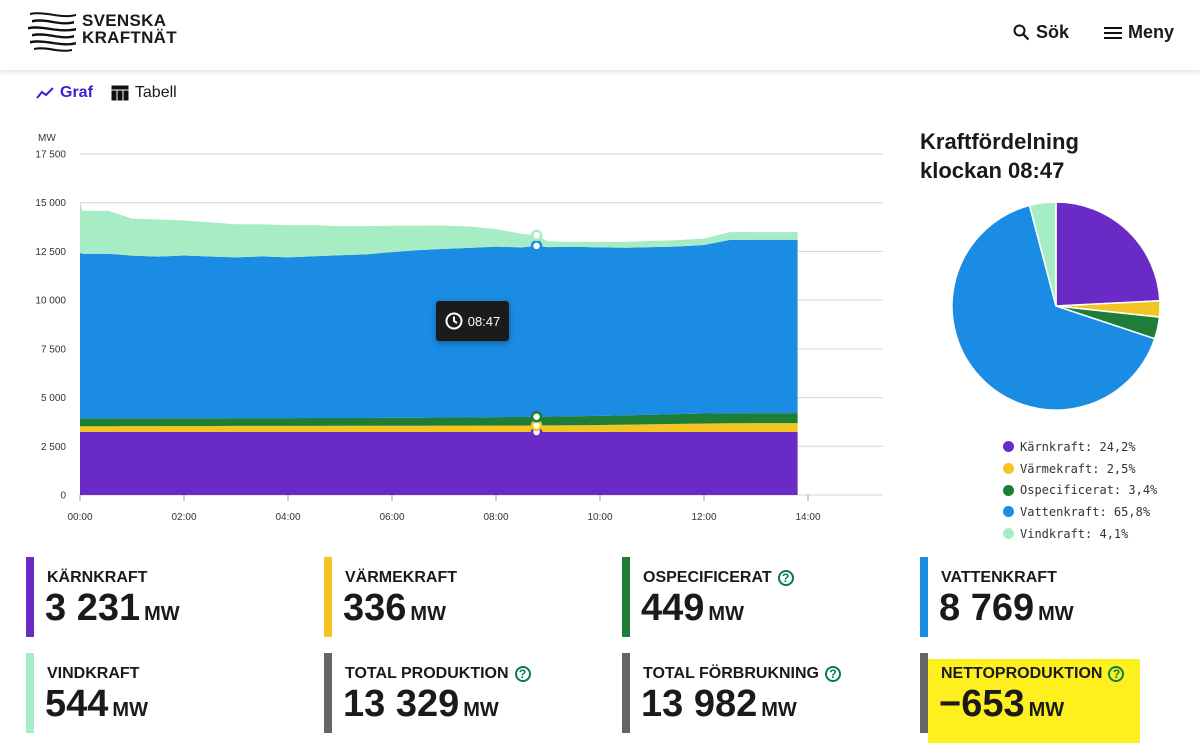 The image size is (1200, 751). Describe the element at coordinates (1080, 512) in the screenshot. I see `legend-item: Vattenkraft: 65,8%` at that location.